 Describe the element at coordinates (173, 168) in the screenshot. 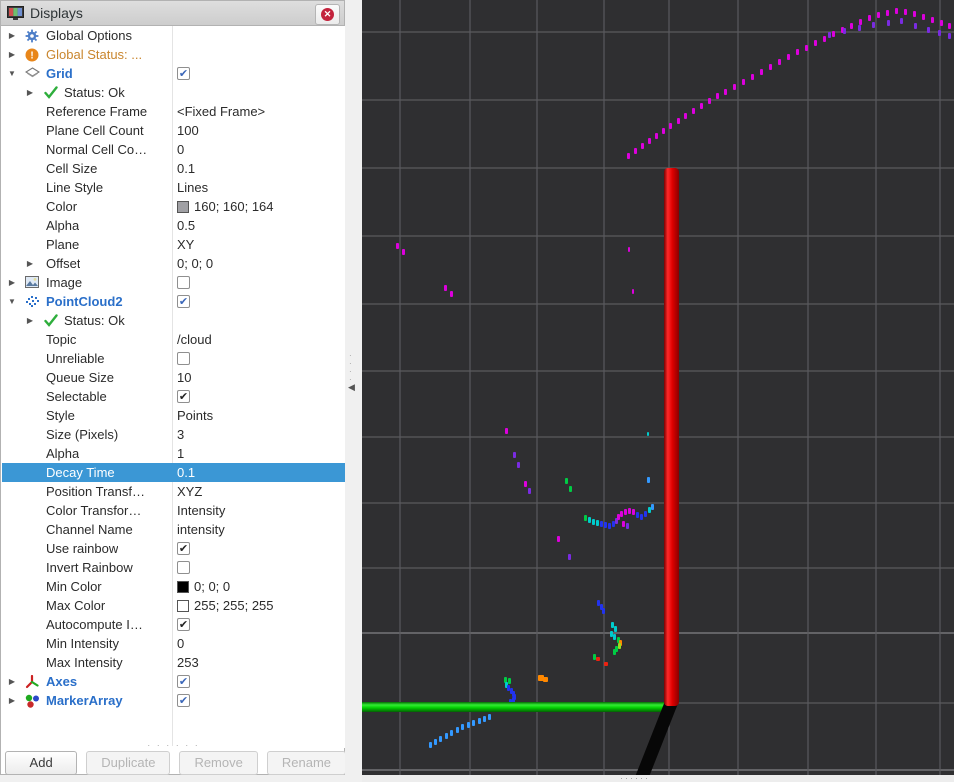

I see `tree-row-cell-size: Cell Size 0.1` at that location.